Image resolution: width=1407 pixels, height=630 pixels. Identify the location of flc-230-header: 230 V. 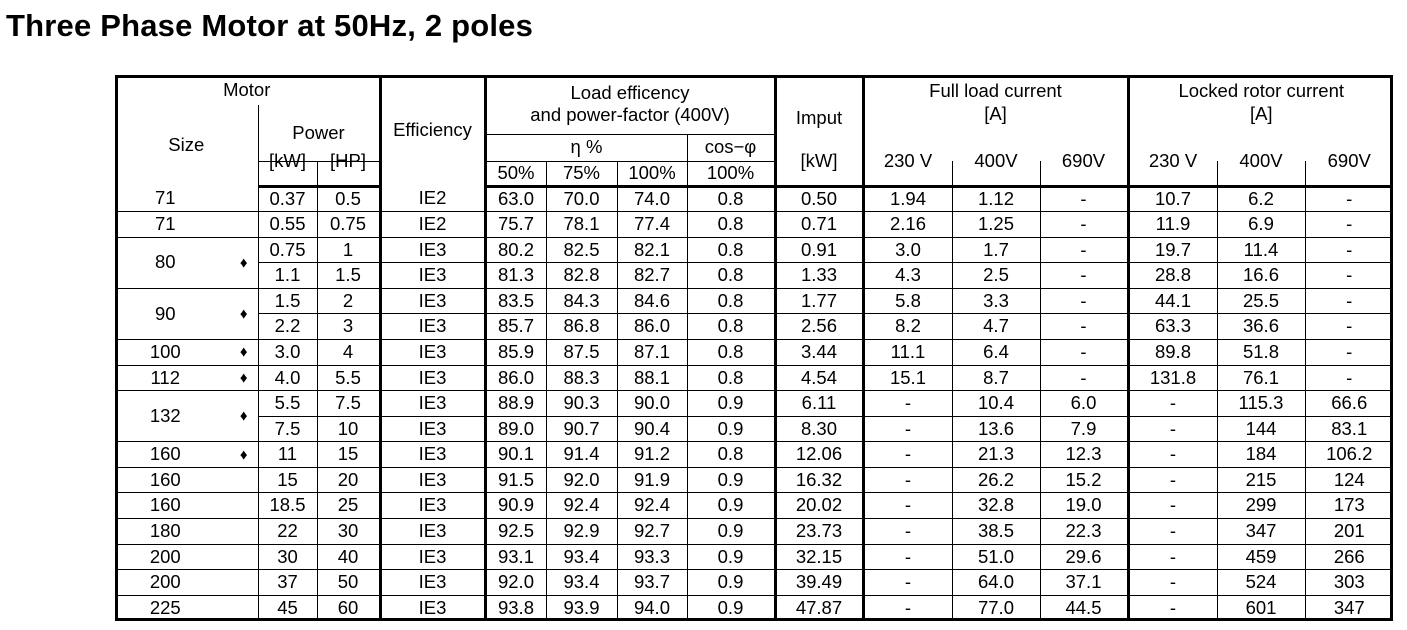
(908, 162).